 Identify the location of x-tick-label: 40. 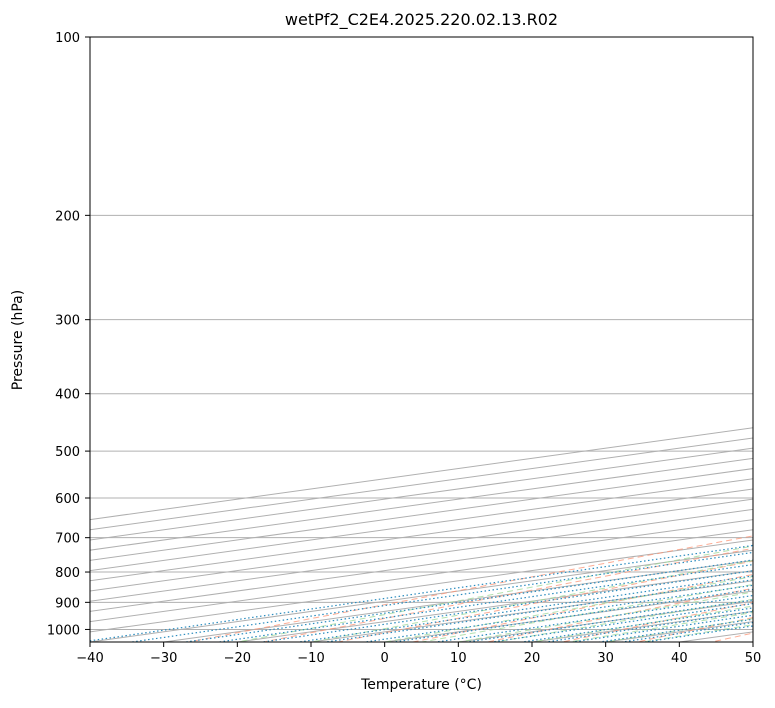
(679, 658).